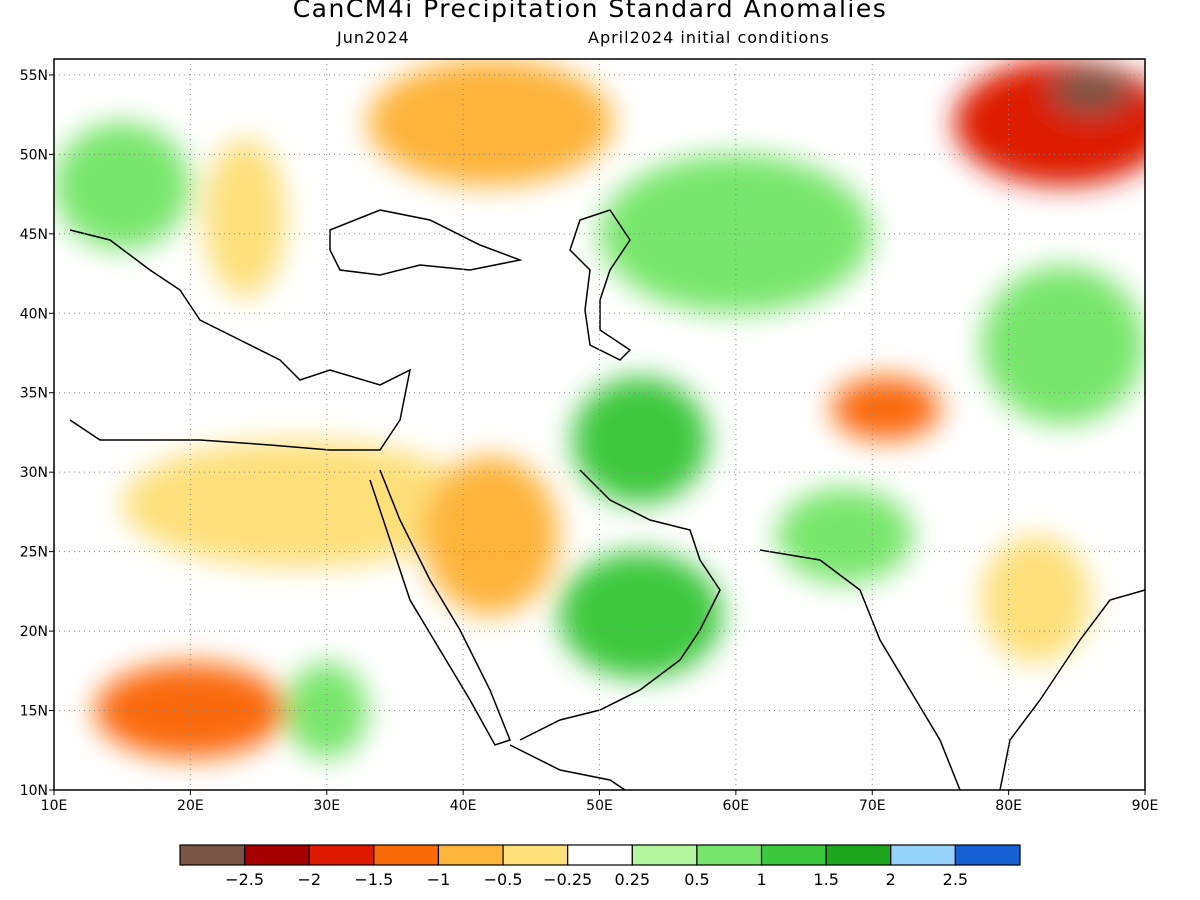  Describe the element at coordinates (373, 37) in the screenshot. I see `forecast-month: Jun2024` at that location.